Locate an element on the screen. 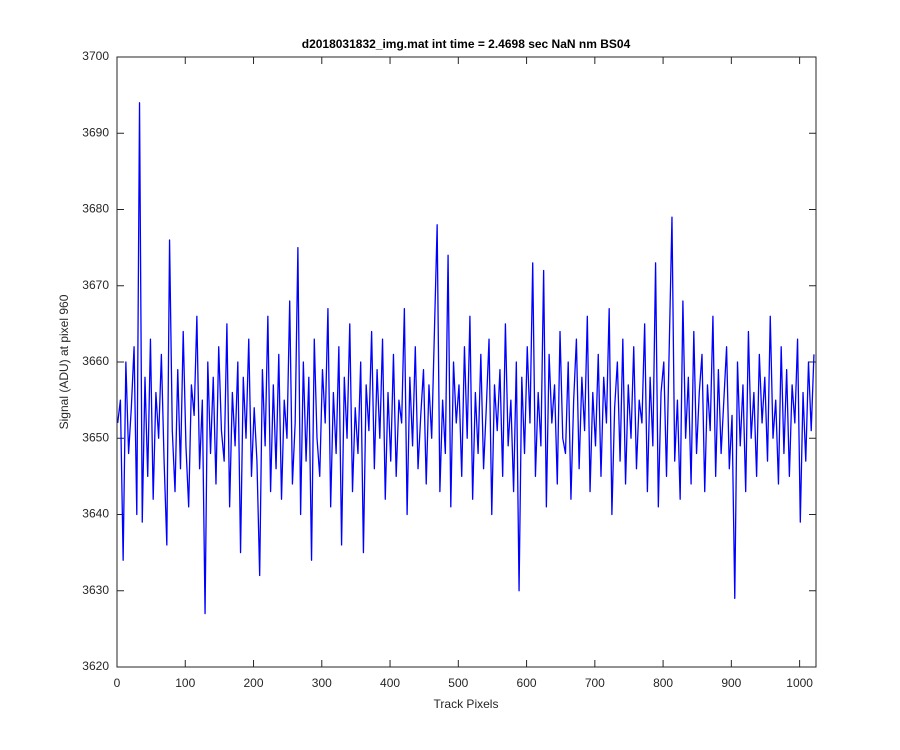 The image size is (900, 750). x-tick-label: 700 is located at coordinates (595, 683).